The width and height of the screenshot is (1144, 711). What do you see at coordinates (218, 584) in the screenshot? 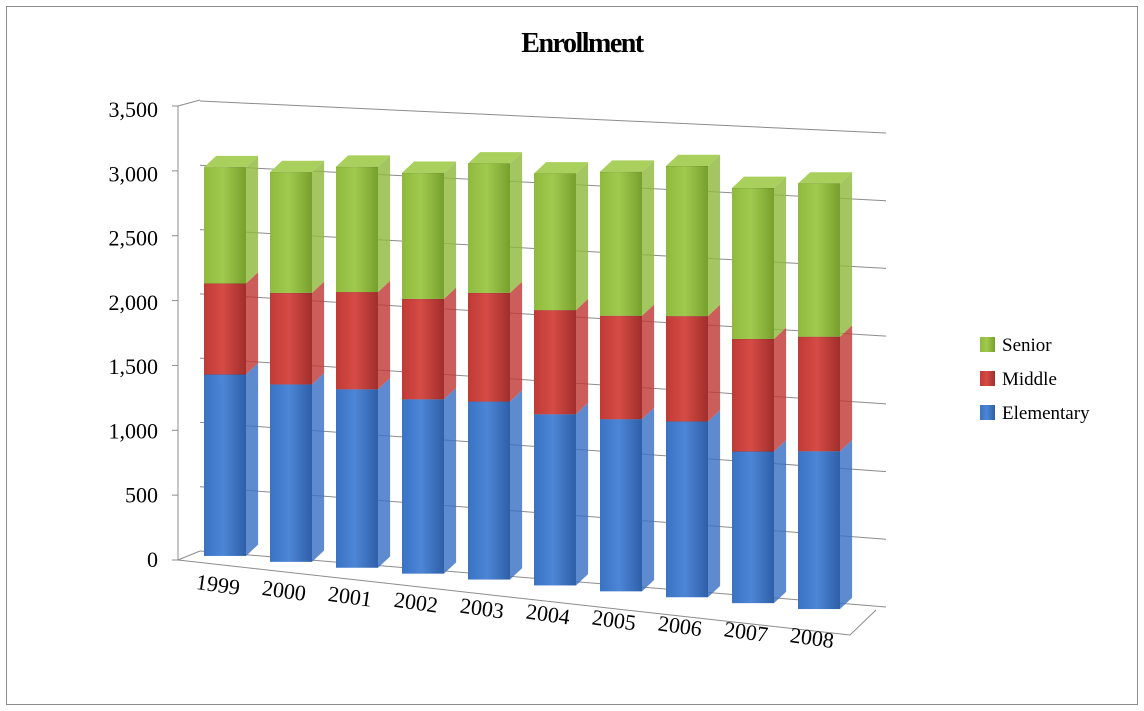
I see `x-tick-label: 1999` at bounding box center [218, 584].